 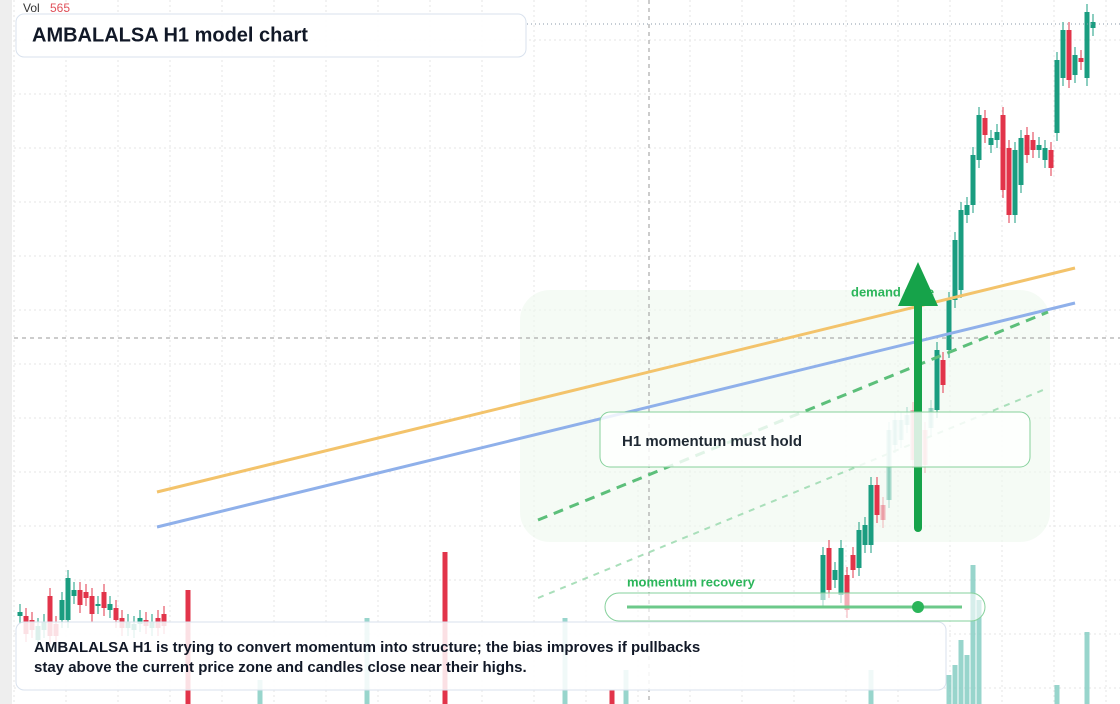 I want to click on callout-text: H1 momentum must hold, so click(x=712, y=441).